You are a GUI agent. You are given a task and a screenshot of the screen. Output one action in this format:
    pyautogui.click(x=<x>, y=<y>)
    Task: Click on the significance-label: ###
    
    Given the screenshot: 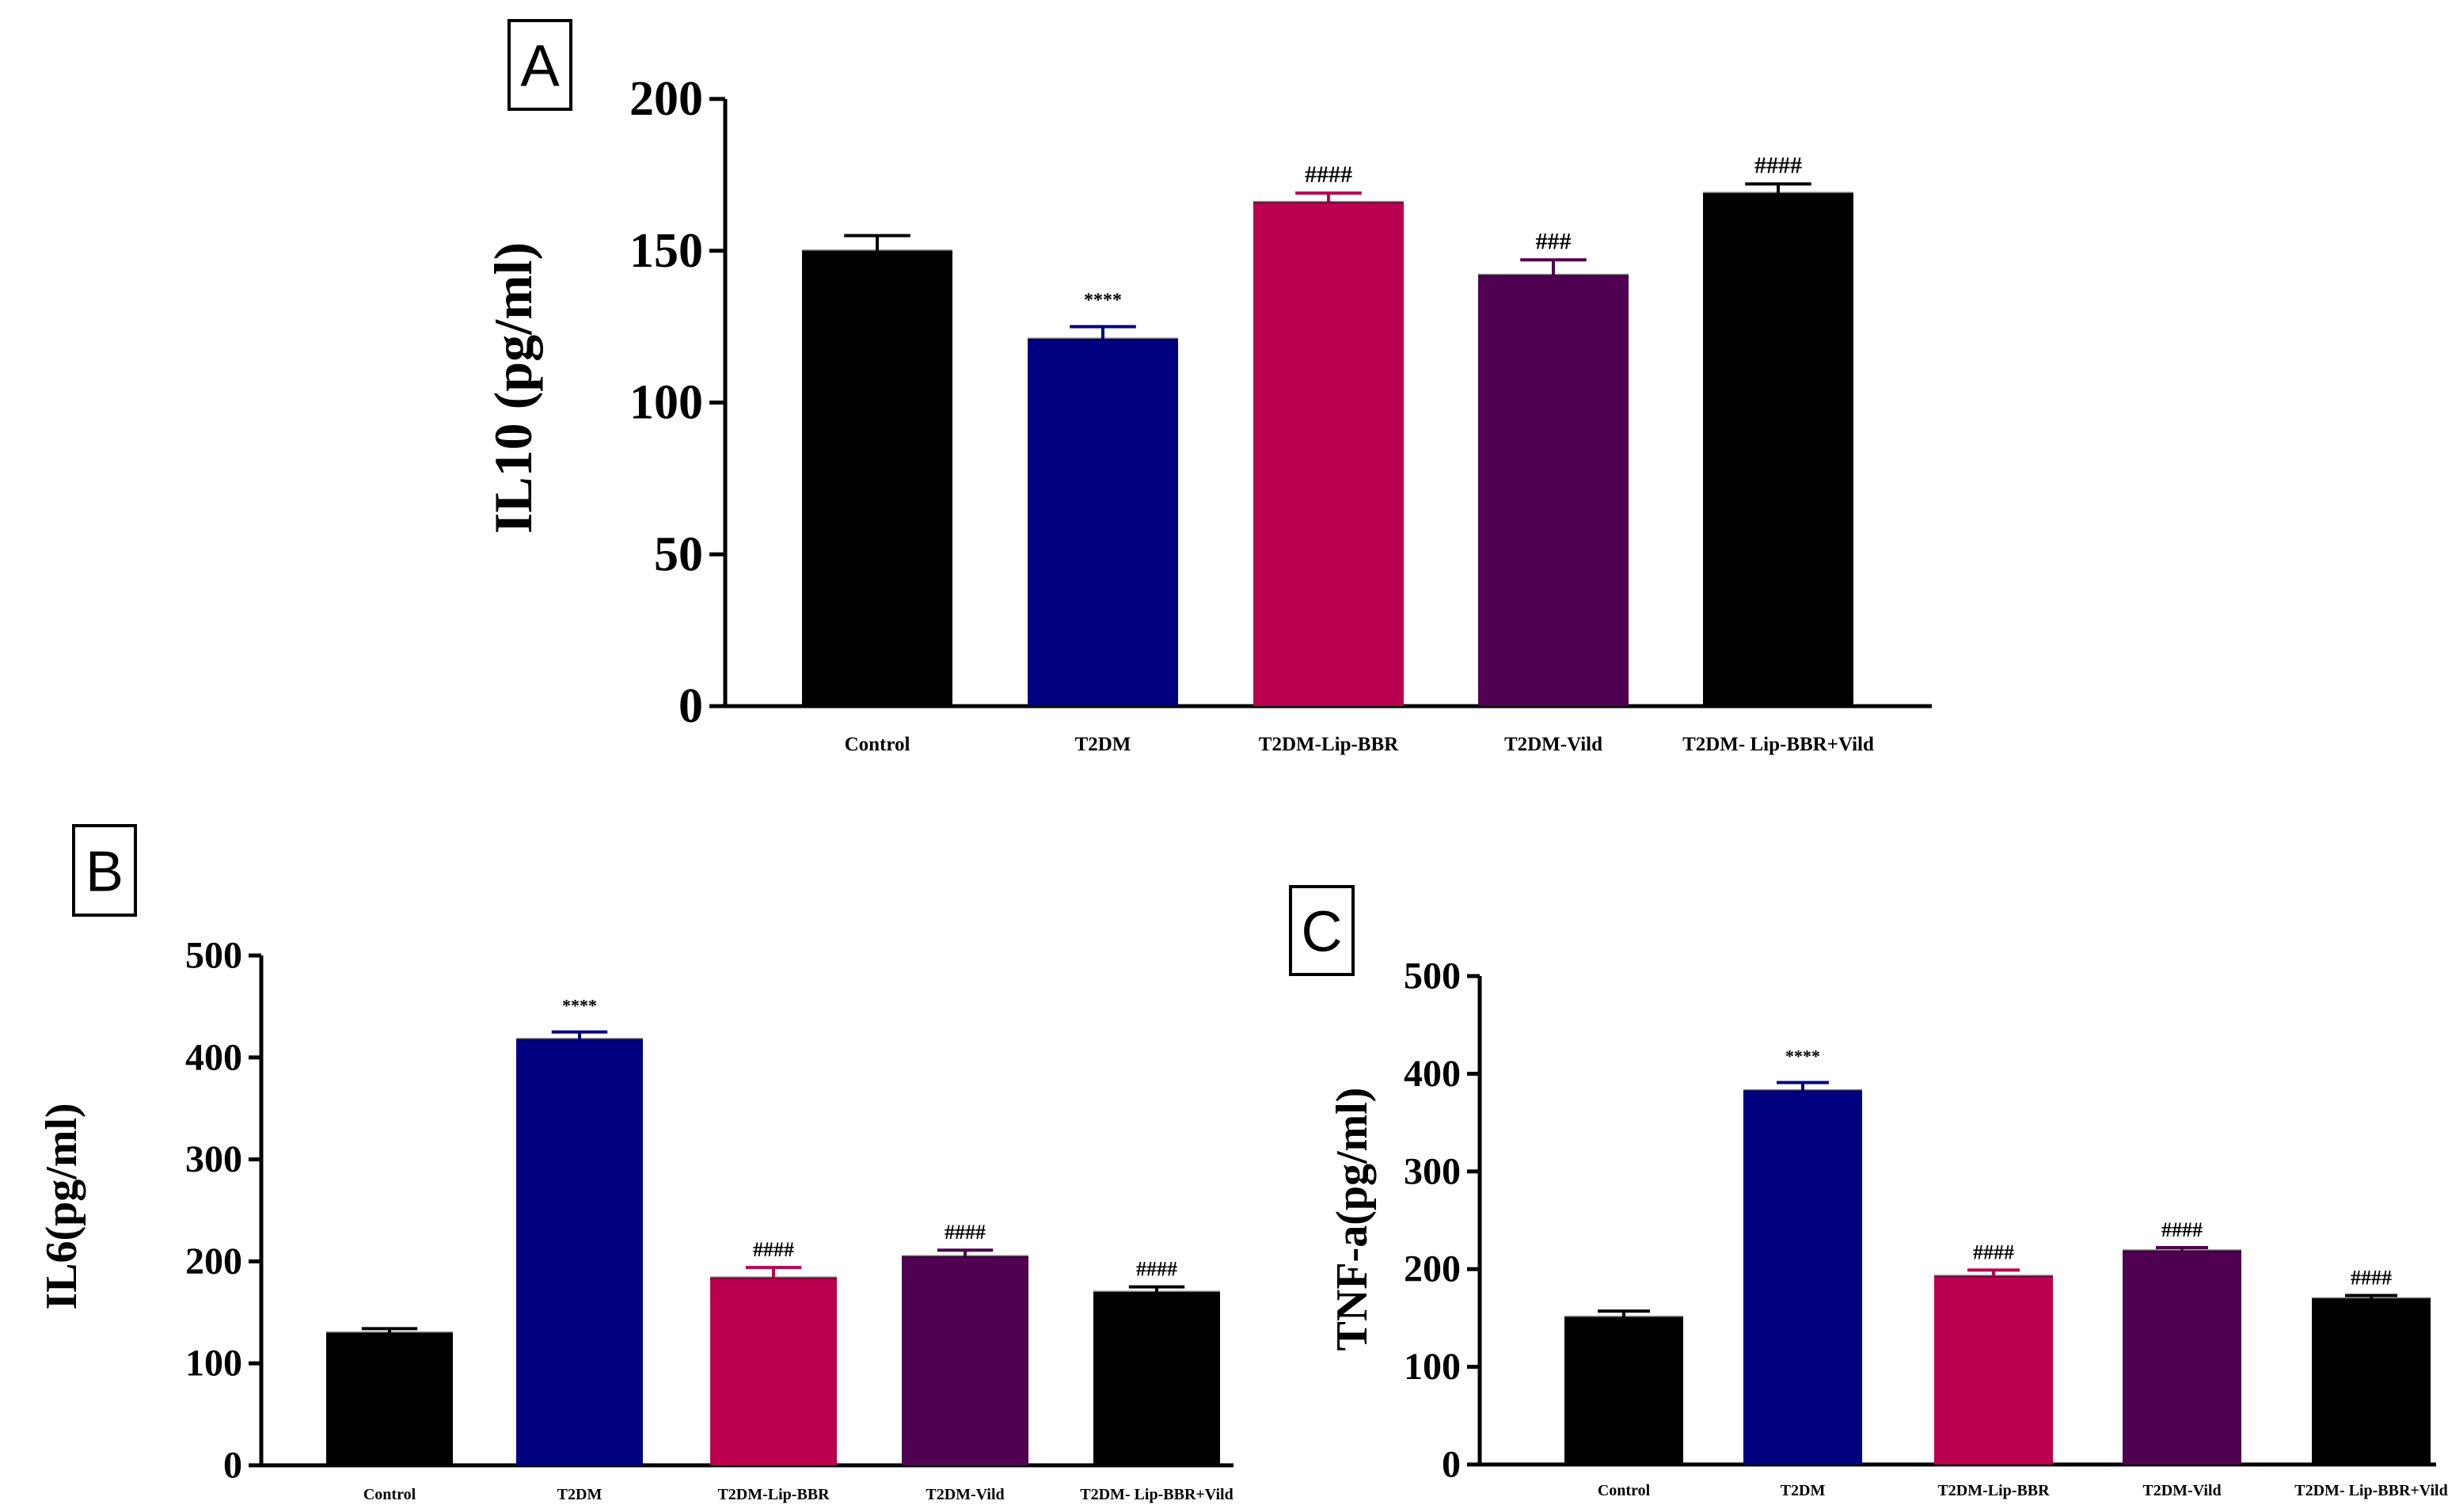 What is the action you would take?
    pyautogui.click(x=1554, y=241)
    